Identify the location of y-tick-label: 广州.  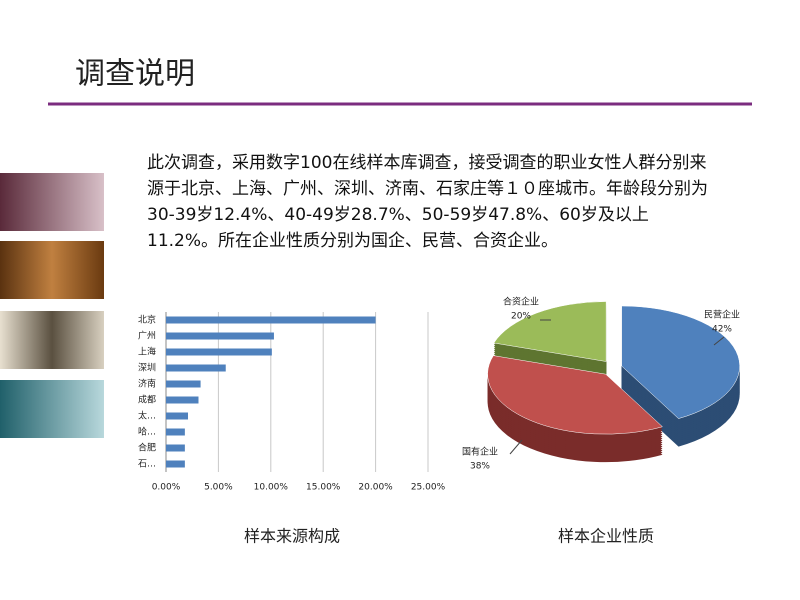
(147, 336).